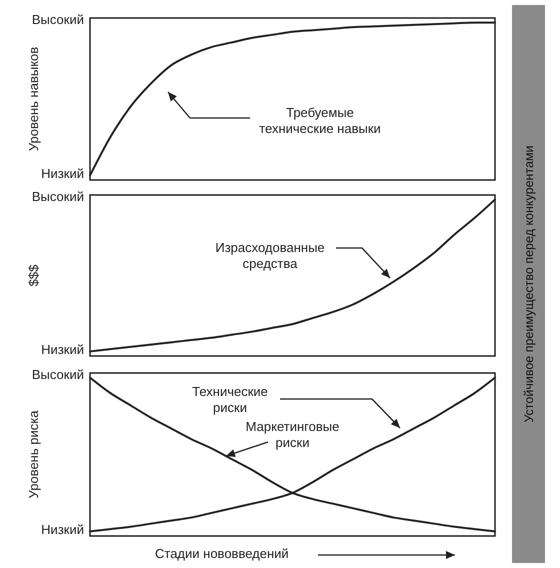 The height and width of the screenshot is (568, 560). What do you see at coordinates (529, 284) in the screenshot?
I see `text: Устойчивое преимущество перед конкурентами` at bounding box center [529, 284].